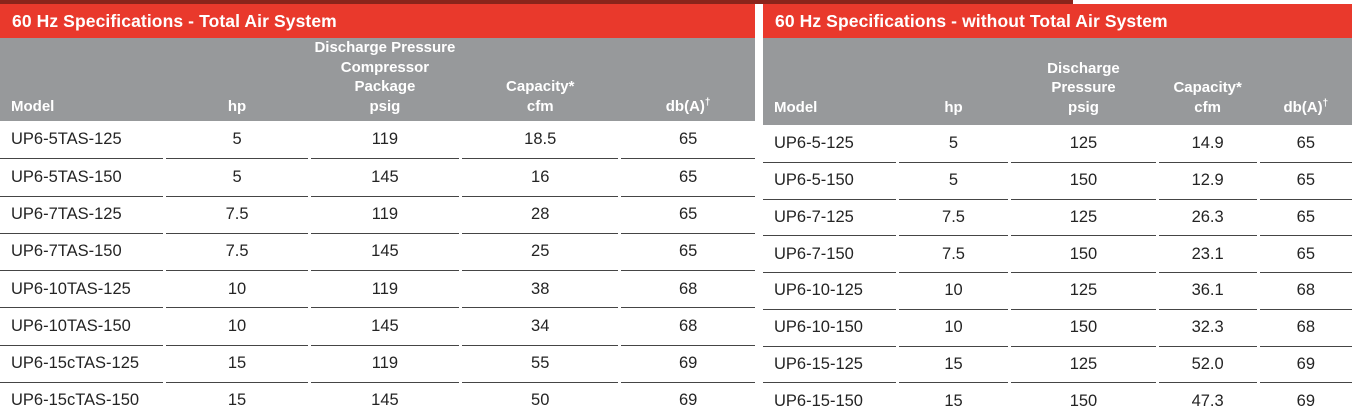  Describe the element at coordinates (1057, 180) in the screenshot. I see `table-row: UP6-5-150 5 150 12.9 65` at that location.